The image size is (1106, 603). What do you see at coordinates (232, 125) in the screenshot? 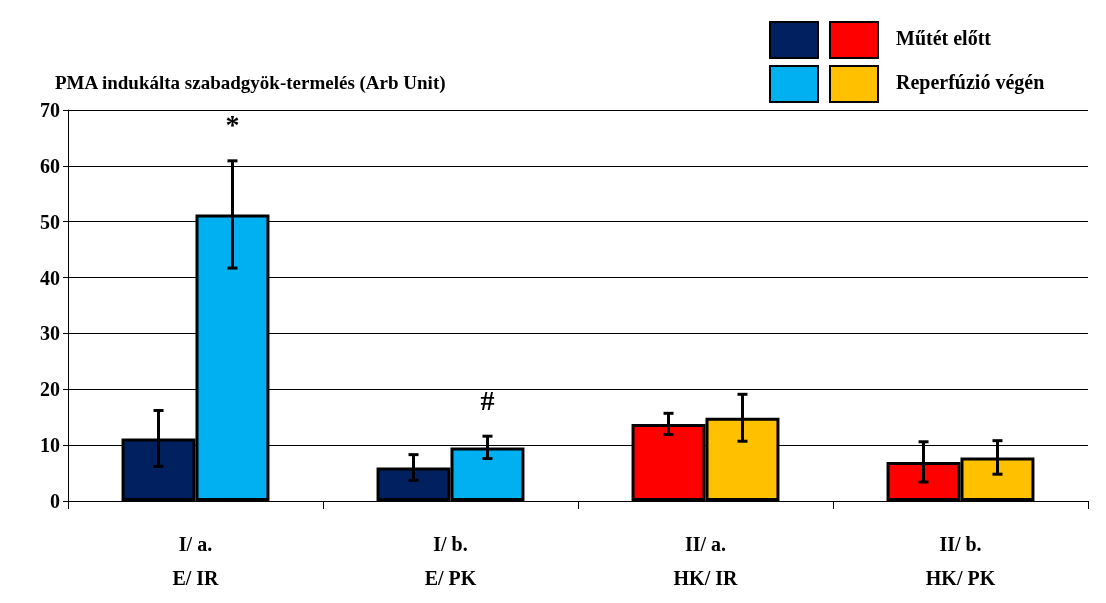
I see `annotation: *` at bounding box center [232, 125].